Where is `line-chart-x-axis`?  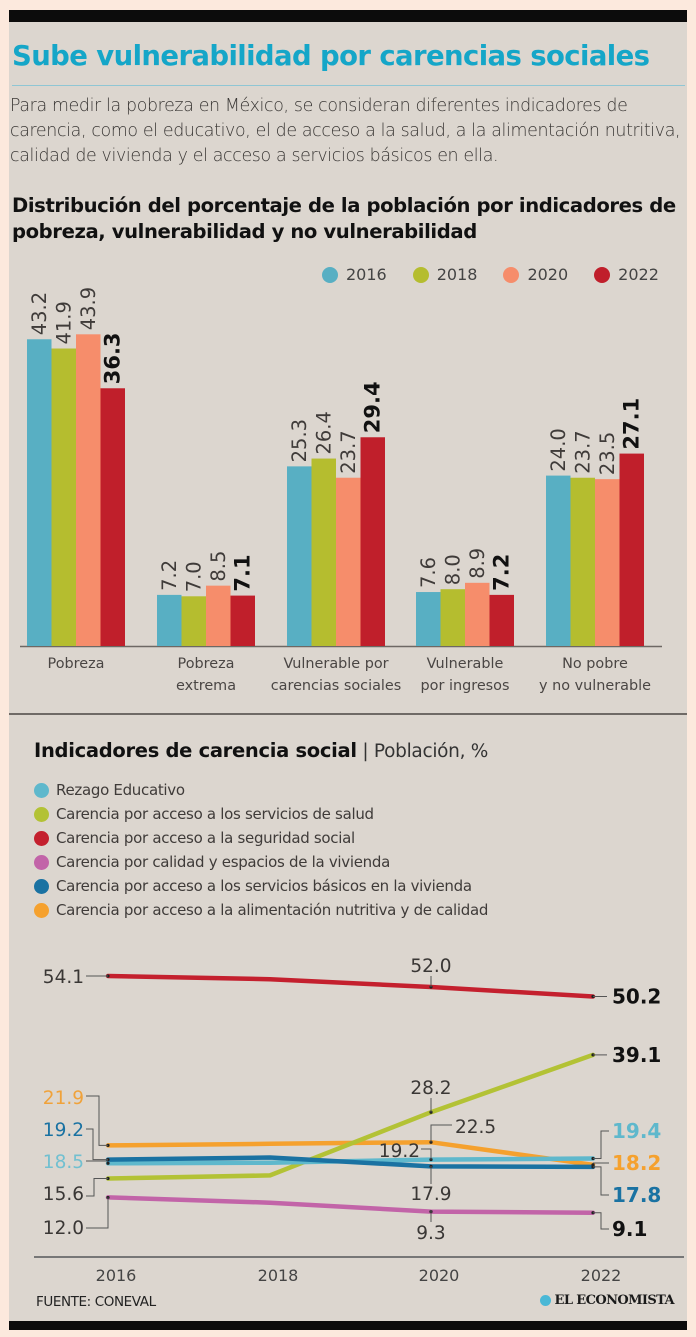 line-chart-x-axis is located at coordinates (359, 1257).